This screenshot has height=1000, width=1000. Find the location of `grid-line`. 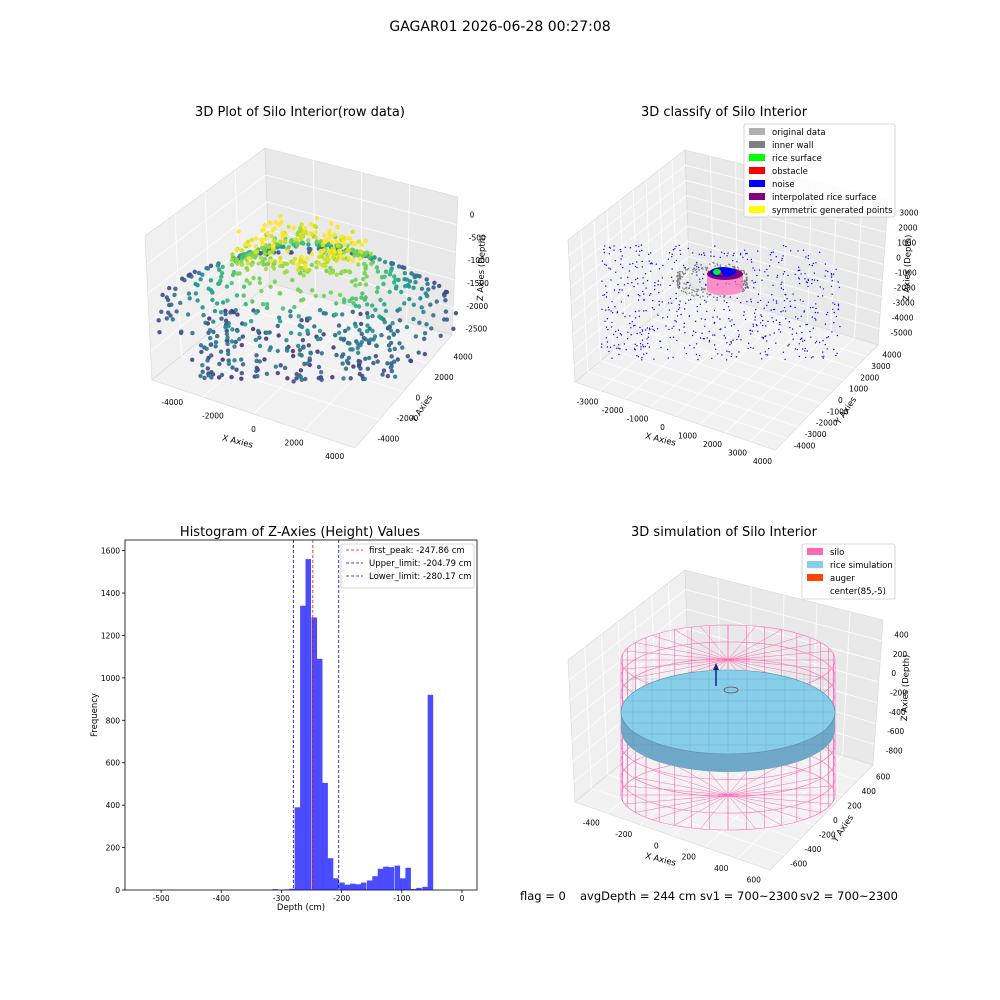

grid-line is located at coordinates (711, 382).